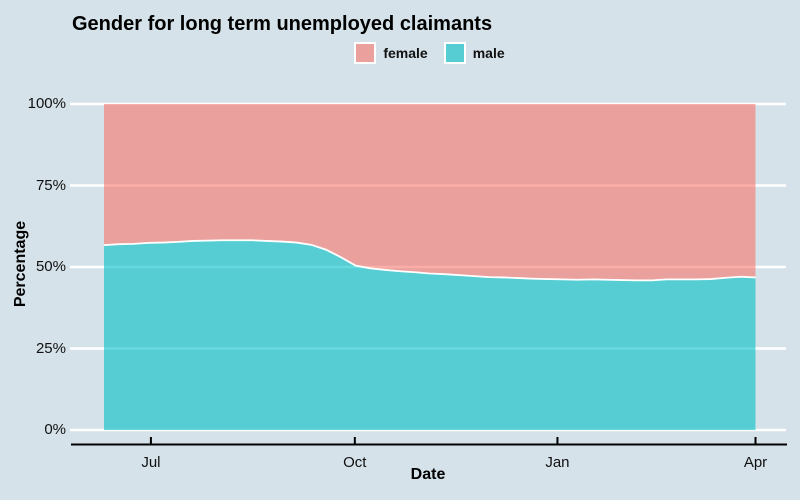  I want to click on y-tick-label-25%: 25%, so click(50, 348).